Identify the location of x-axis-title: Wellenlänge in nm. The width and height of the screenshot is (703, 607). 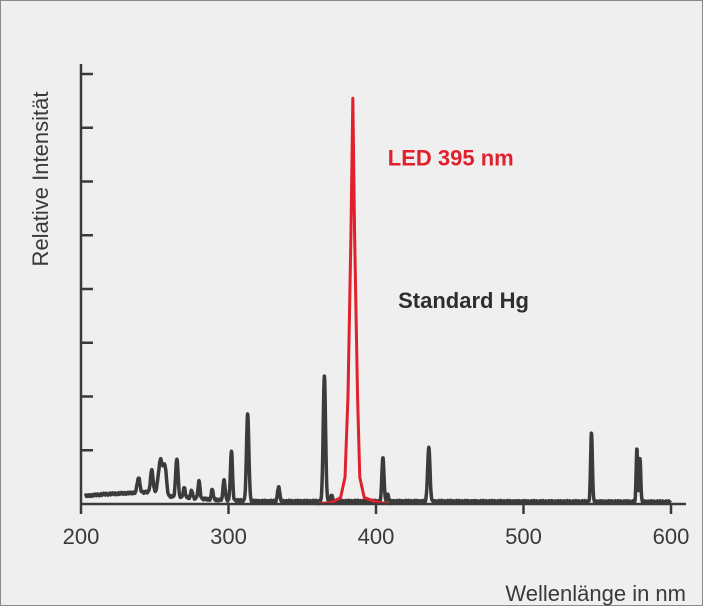
(595, 593).